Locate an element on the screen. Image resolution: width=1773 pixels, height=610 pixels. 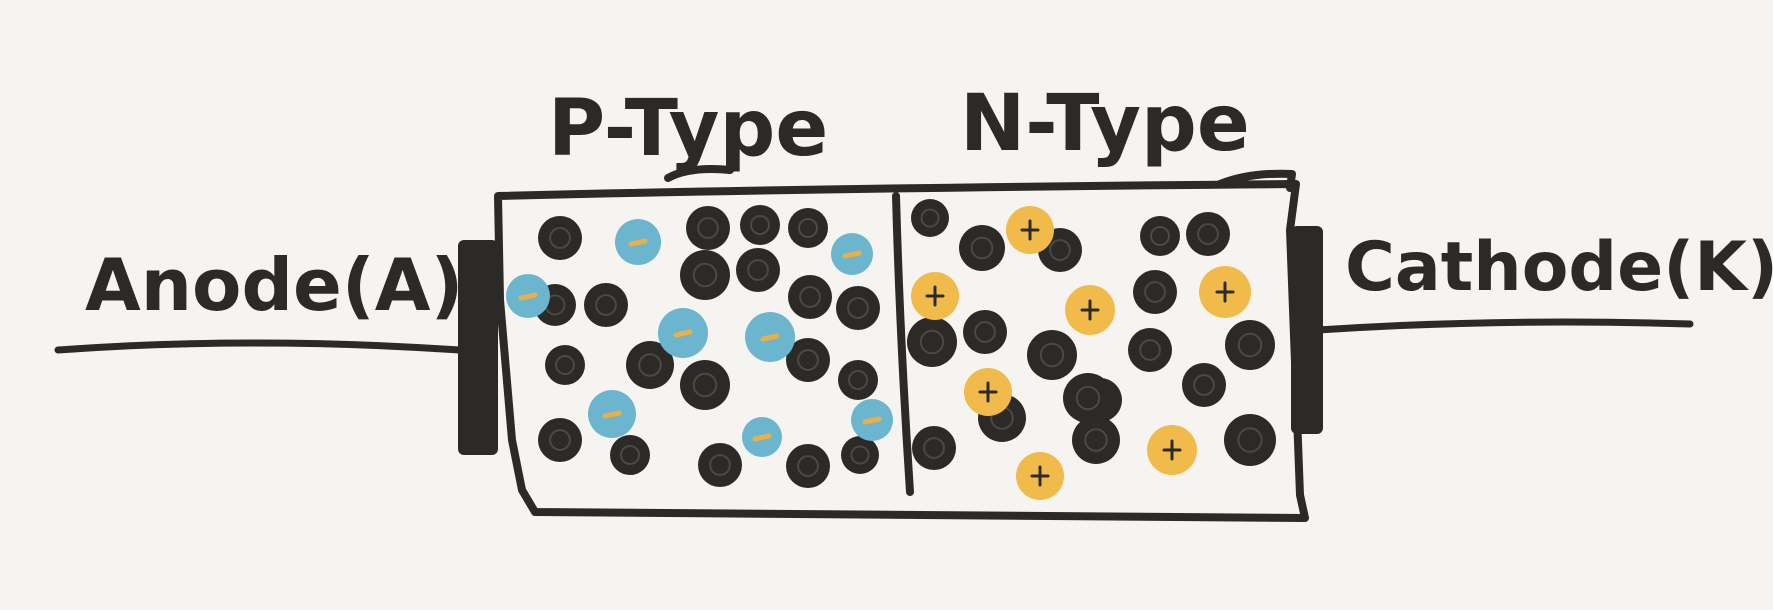
cathode-lead-wire is located at coordinates (1504, 326).